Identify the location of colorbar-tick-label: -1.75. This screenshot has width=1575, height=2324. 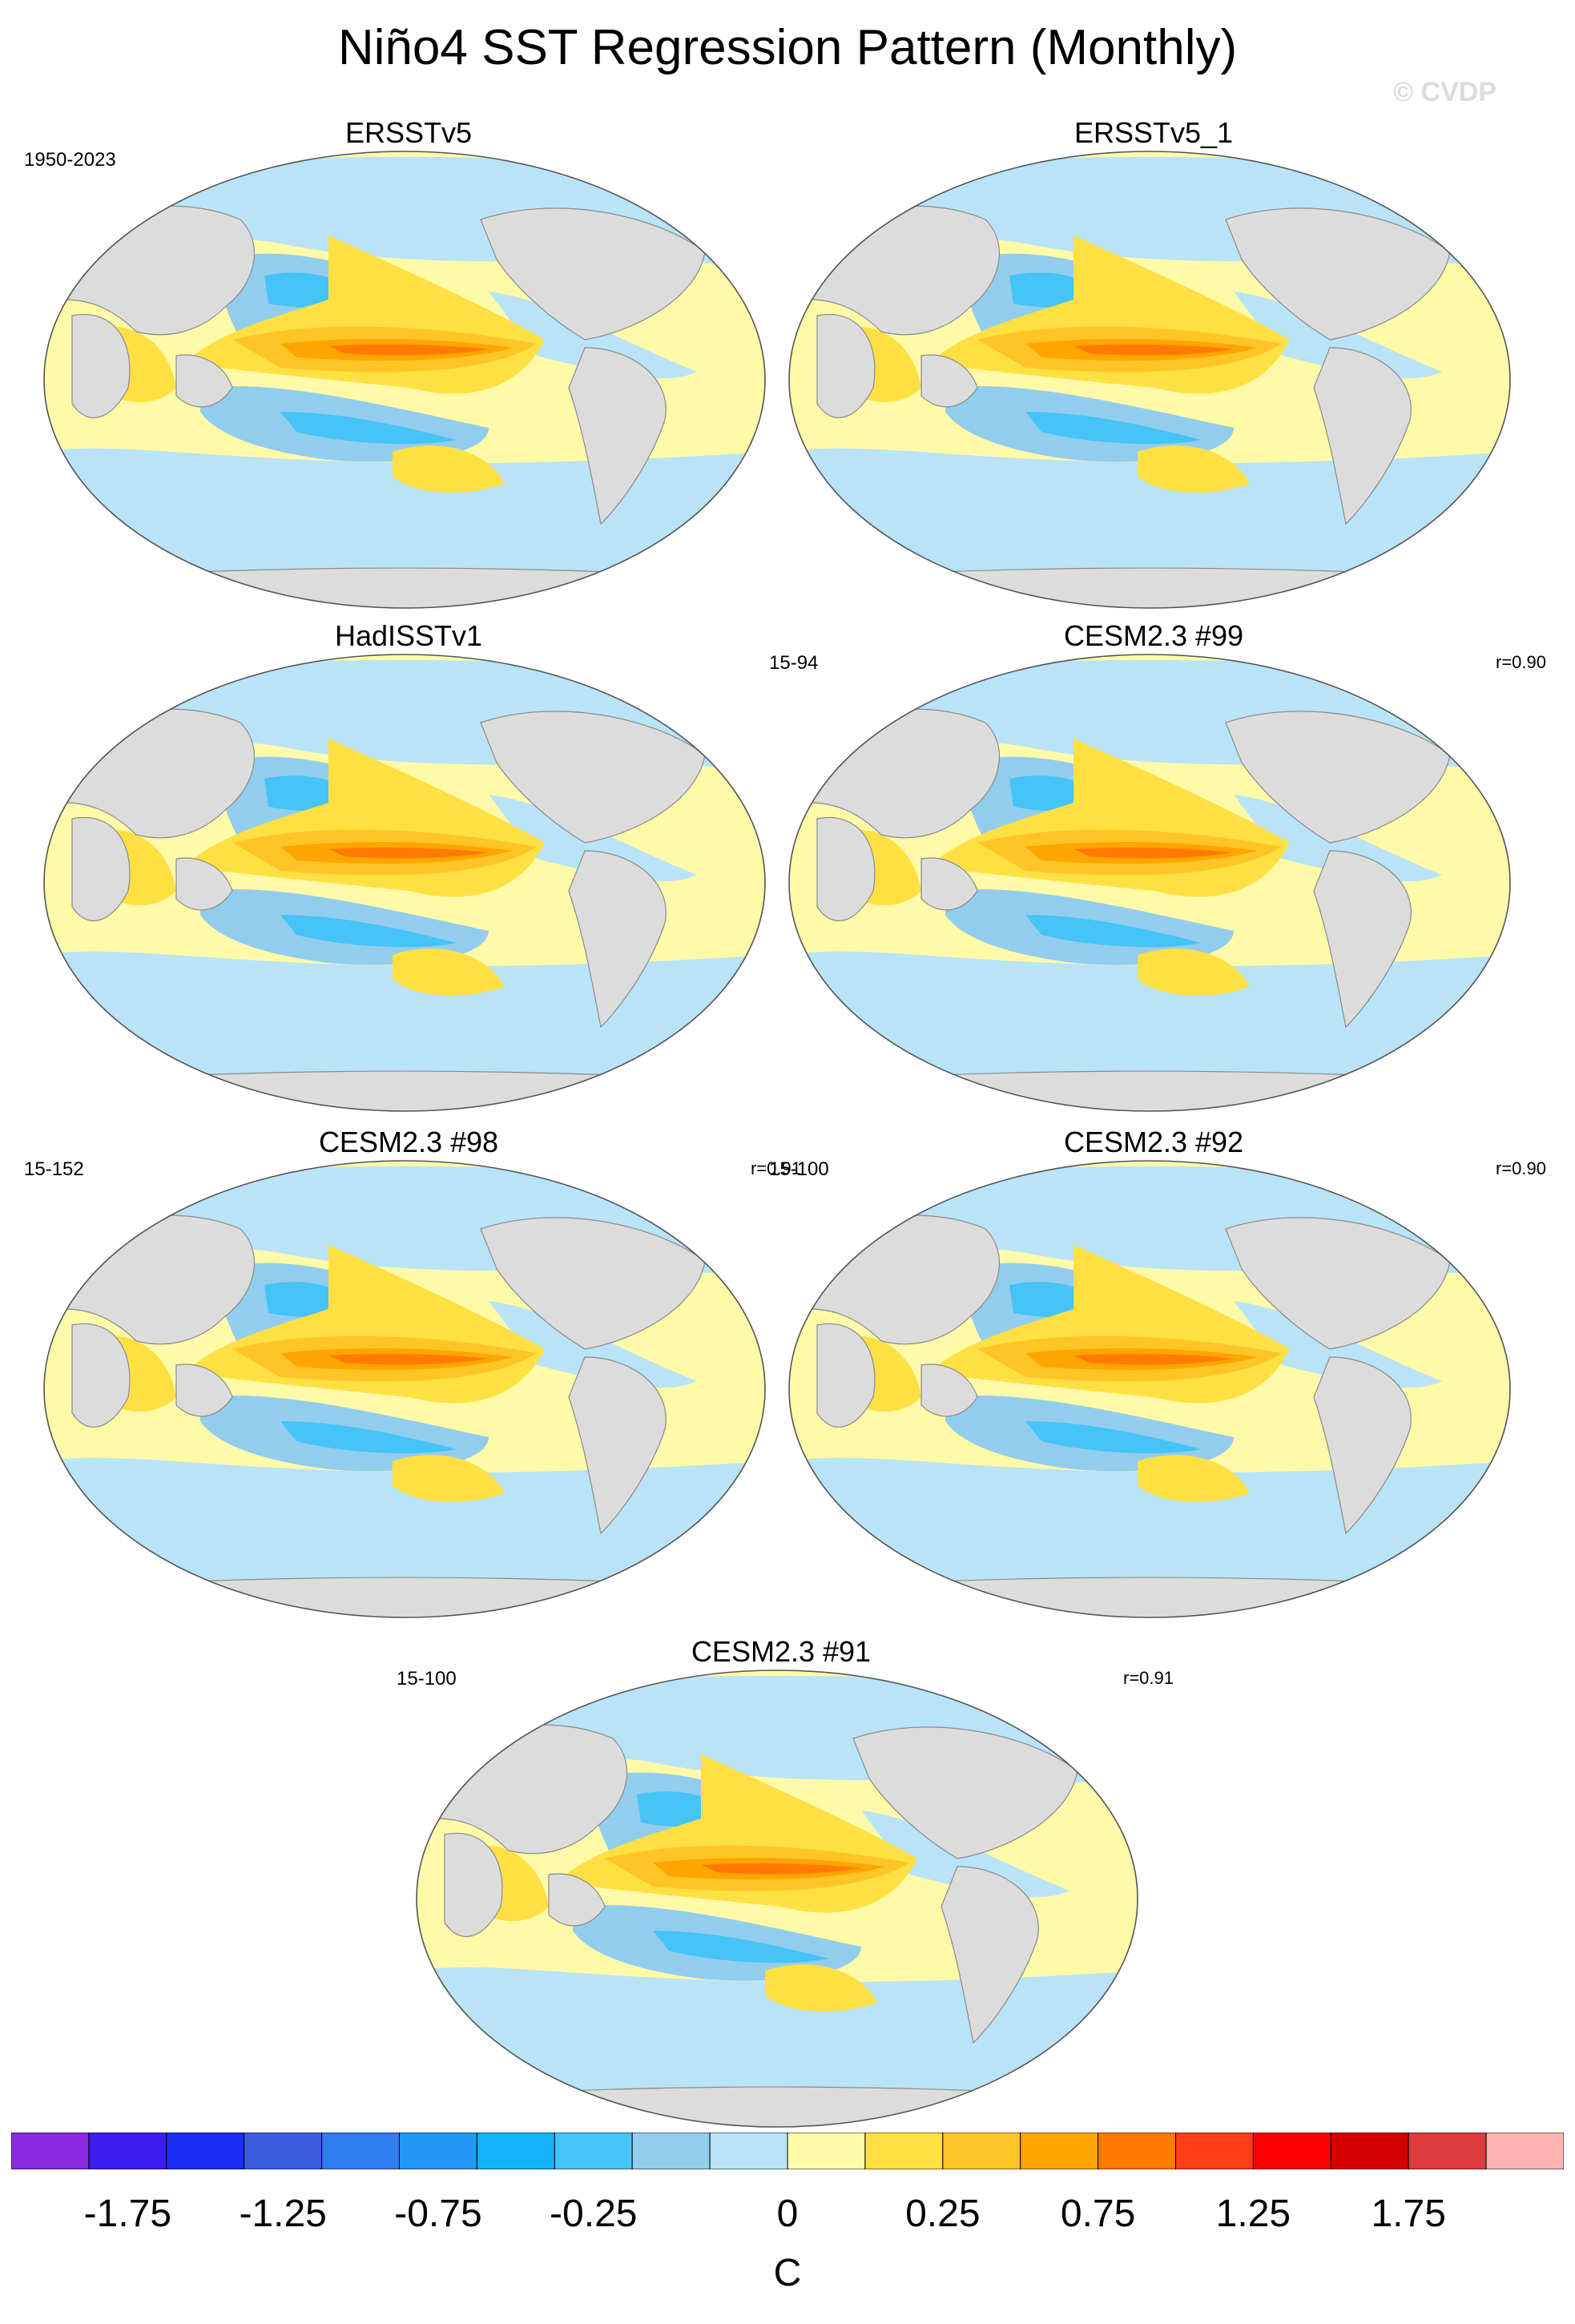
(127, 2214).